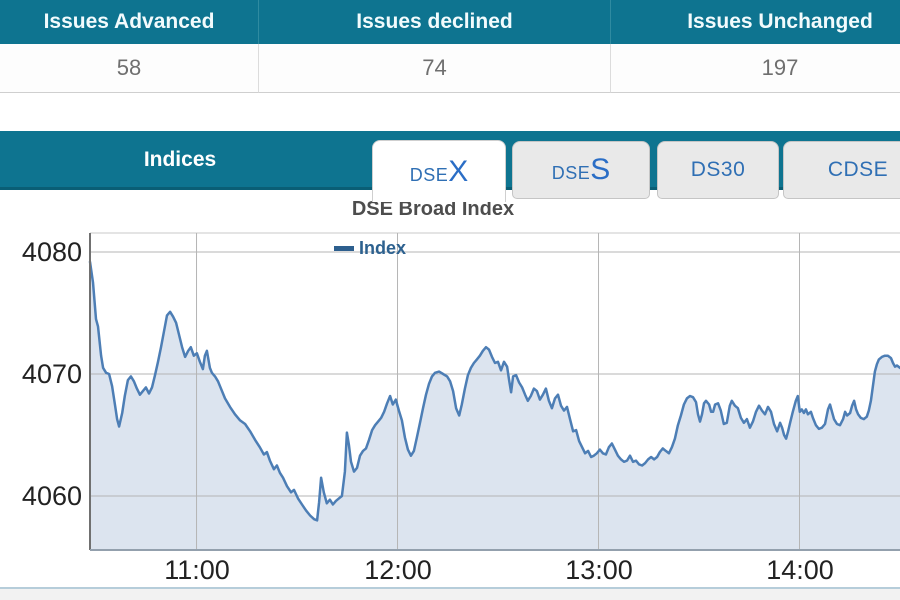 This screenshot has height=600, width=900. I want to click on issues-advanced-value: 58, so click(129, 68).